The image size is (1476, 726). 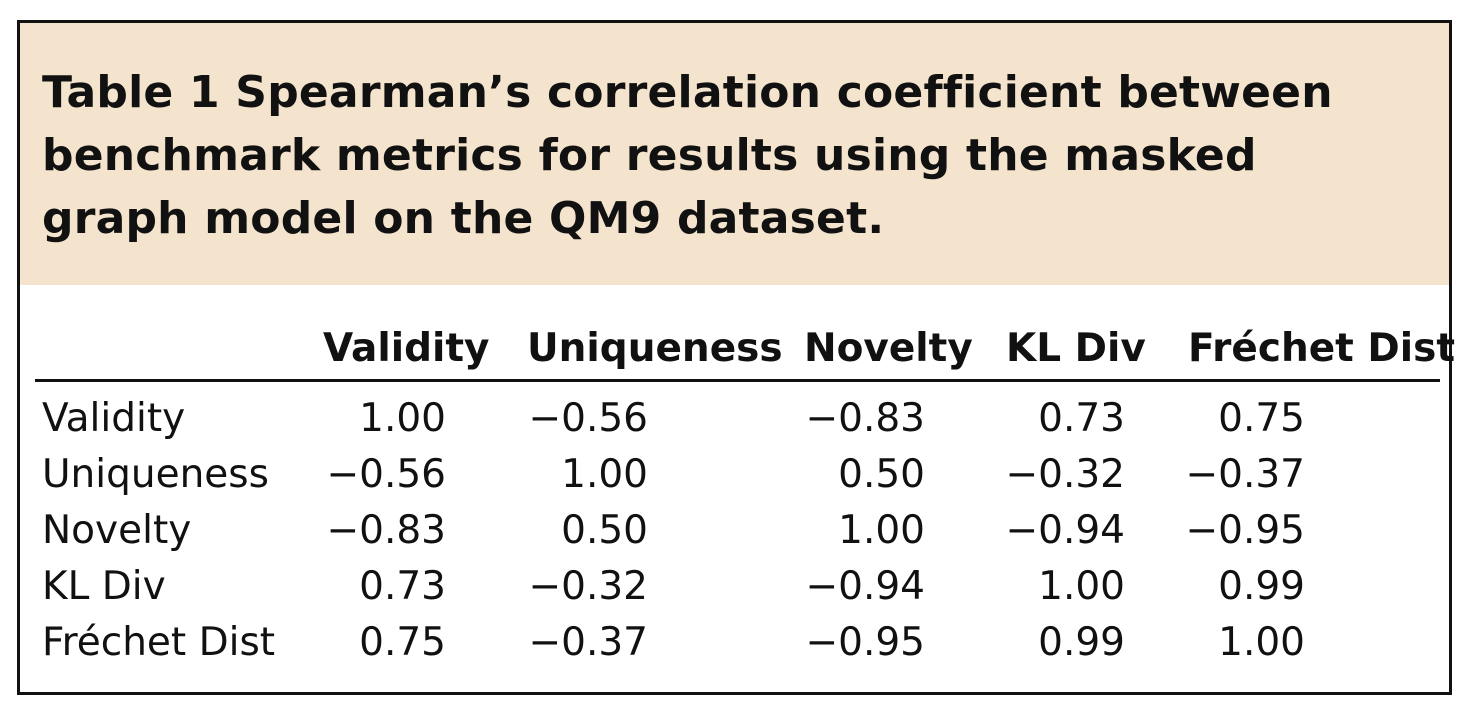 What do you see at coordinates (655, 348) in the screenshot?
I see `column-header-uniqueness: Uniqueness` at bounding box center [655, 348].